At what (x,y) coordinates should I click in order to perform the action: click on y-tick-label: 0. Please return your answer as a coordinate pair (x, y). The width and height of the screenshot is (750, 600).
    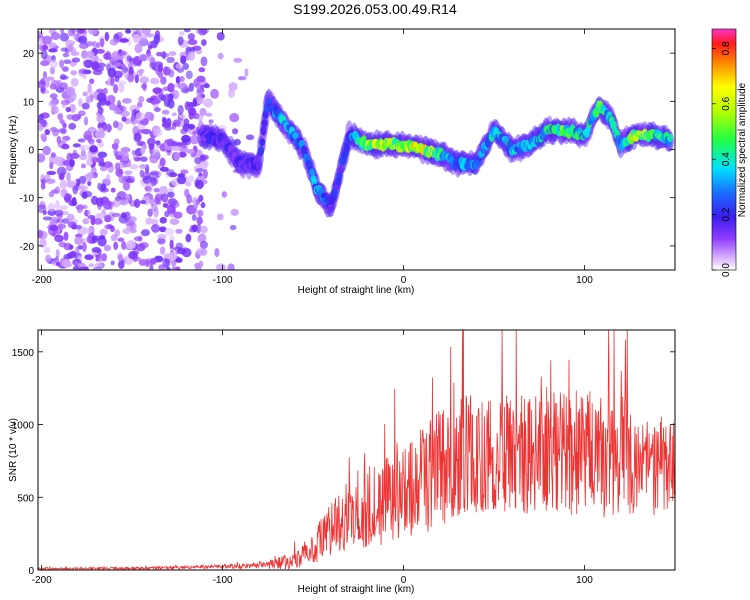
    Looking at the image, I should click on (31, 571).